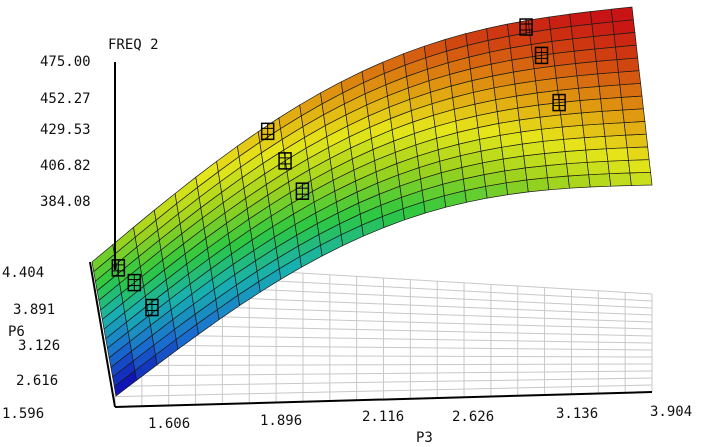 This screenshot has height=447, width=704. Describe the element at coordinates (65, 202) in the screenshot. I see `z-tick-label: 384.08` at that location.